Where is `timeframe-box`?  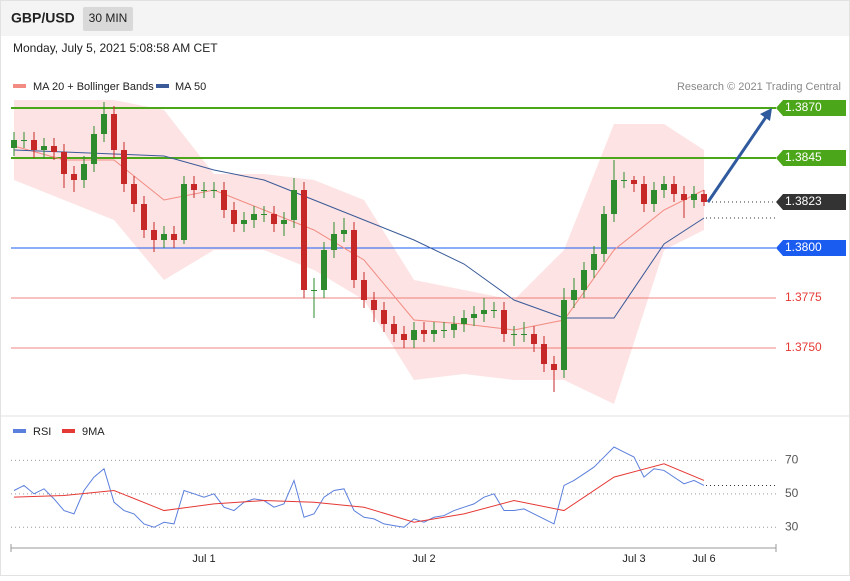 timeframe-box is located at coordinates (108, 19).